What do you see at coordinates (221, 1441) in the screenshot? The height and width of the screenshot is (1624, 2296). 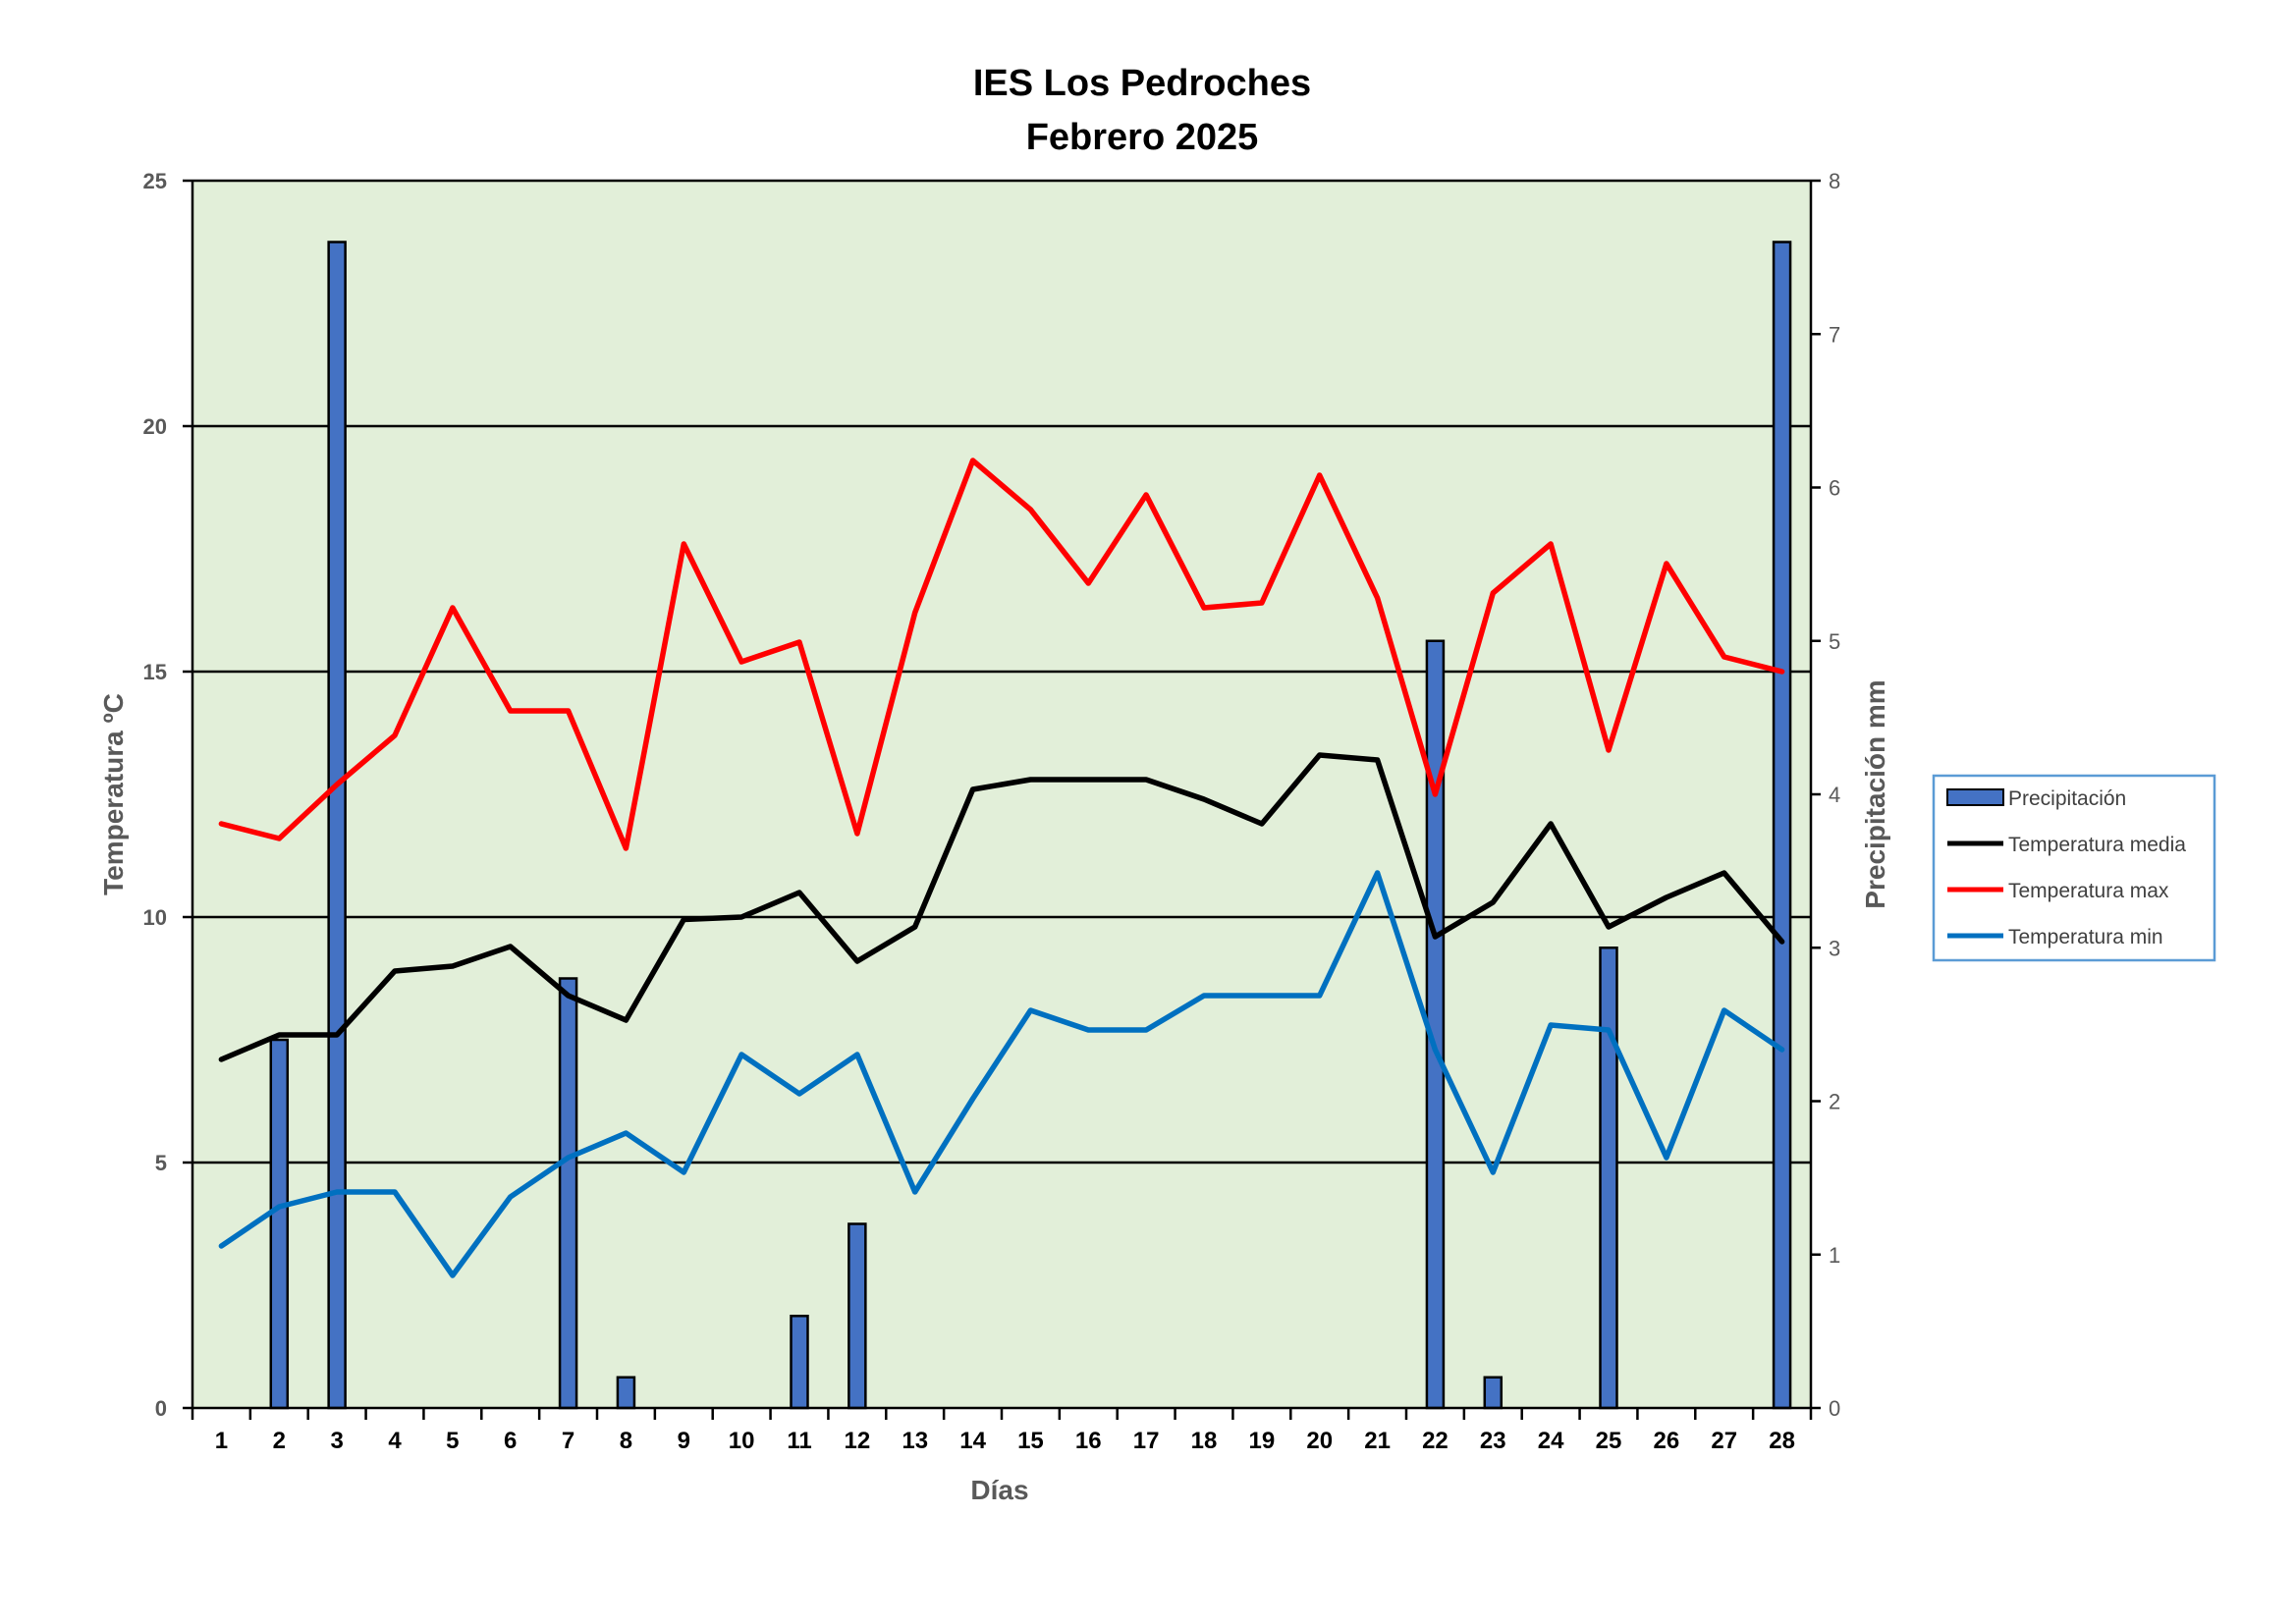 I see `x-tick-label-1: 1` at bounding box center [221, 1441].